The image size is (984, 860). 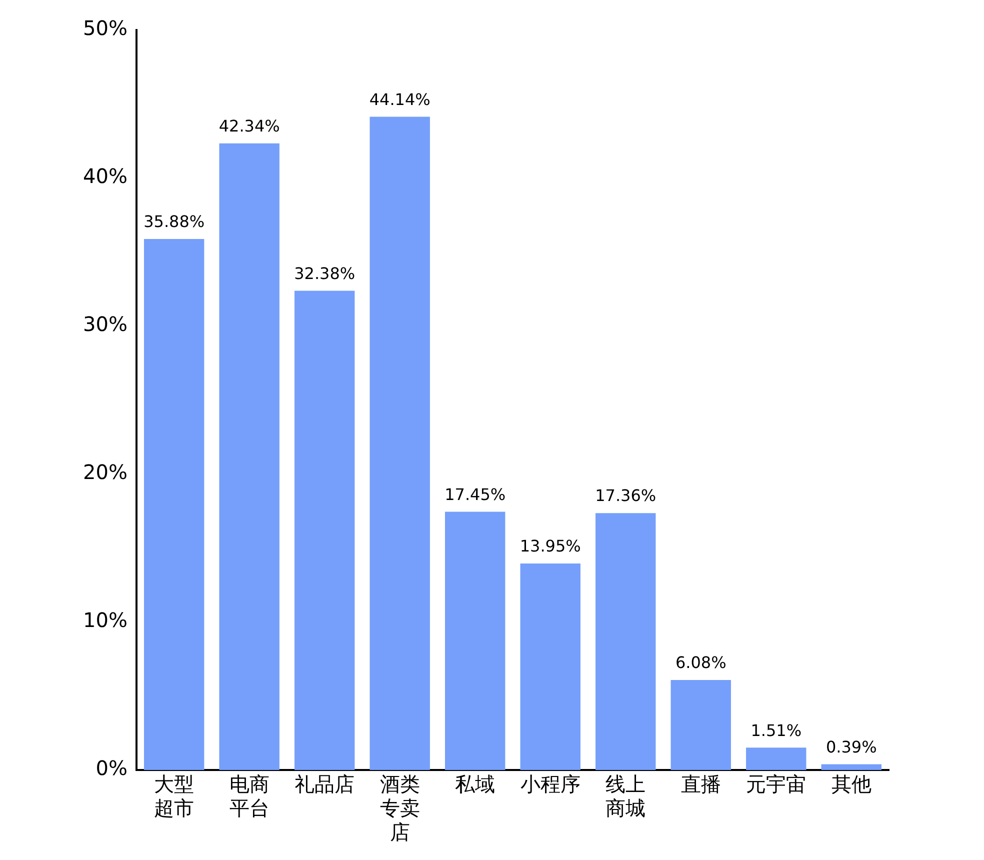 I want to click on data-label: 17.36%, so click(x=625, y=496).